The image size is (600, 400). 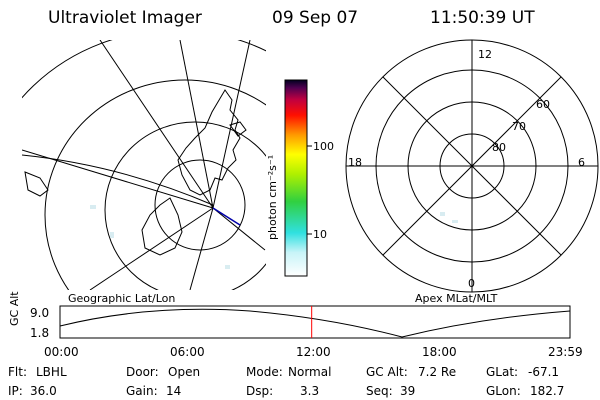 I want to click on altitude-curve, so click(x=315, y=323).